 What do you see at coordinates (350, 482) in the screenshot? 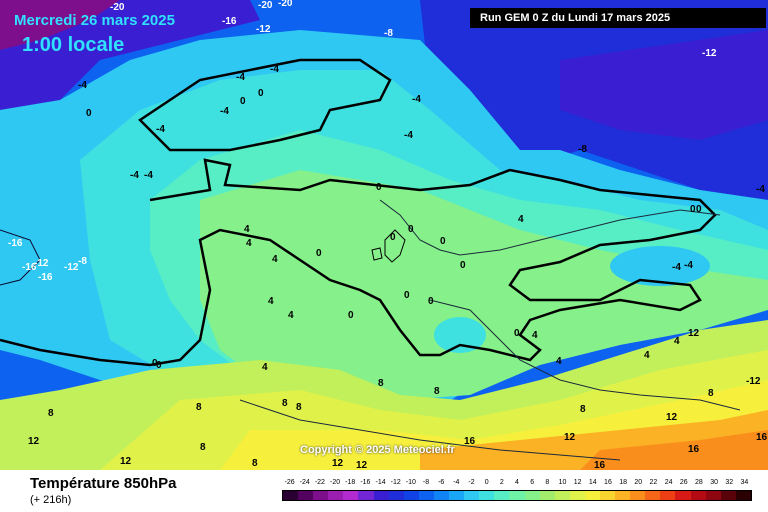
I see `scale-tick-label: -18` at bounding box center [350, 482].